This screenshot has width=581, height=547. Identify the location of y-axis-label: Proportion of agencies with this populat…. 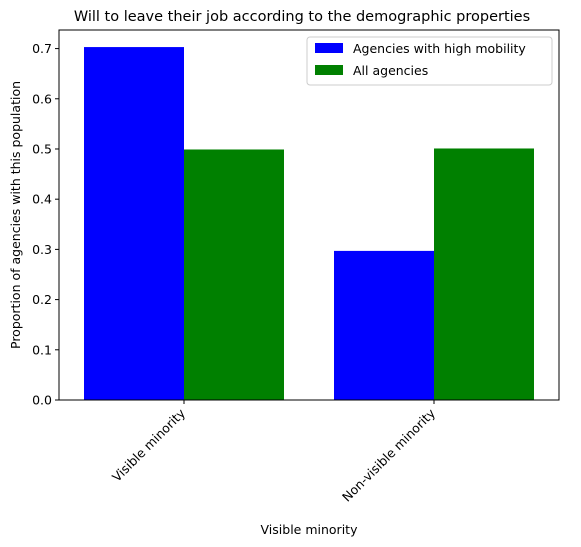
(15, 215).